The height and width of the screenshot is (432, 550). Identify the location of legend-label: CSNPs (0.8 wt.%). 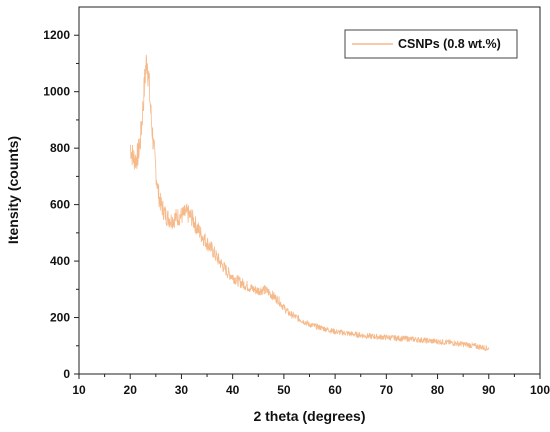
(449, 44).